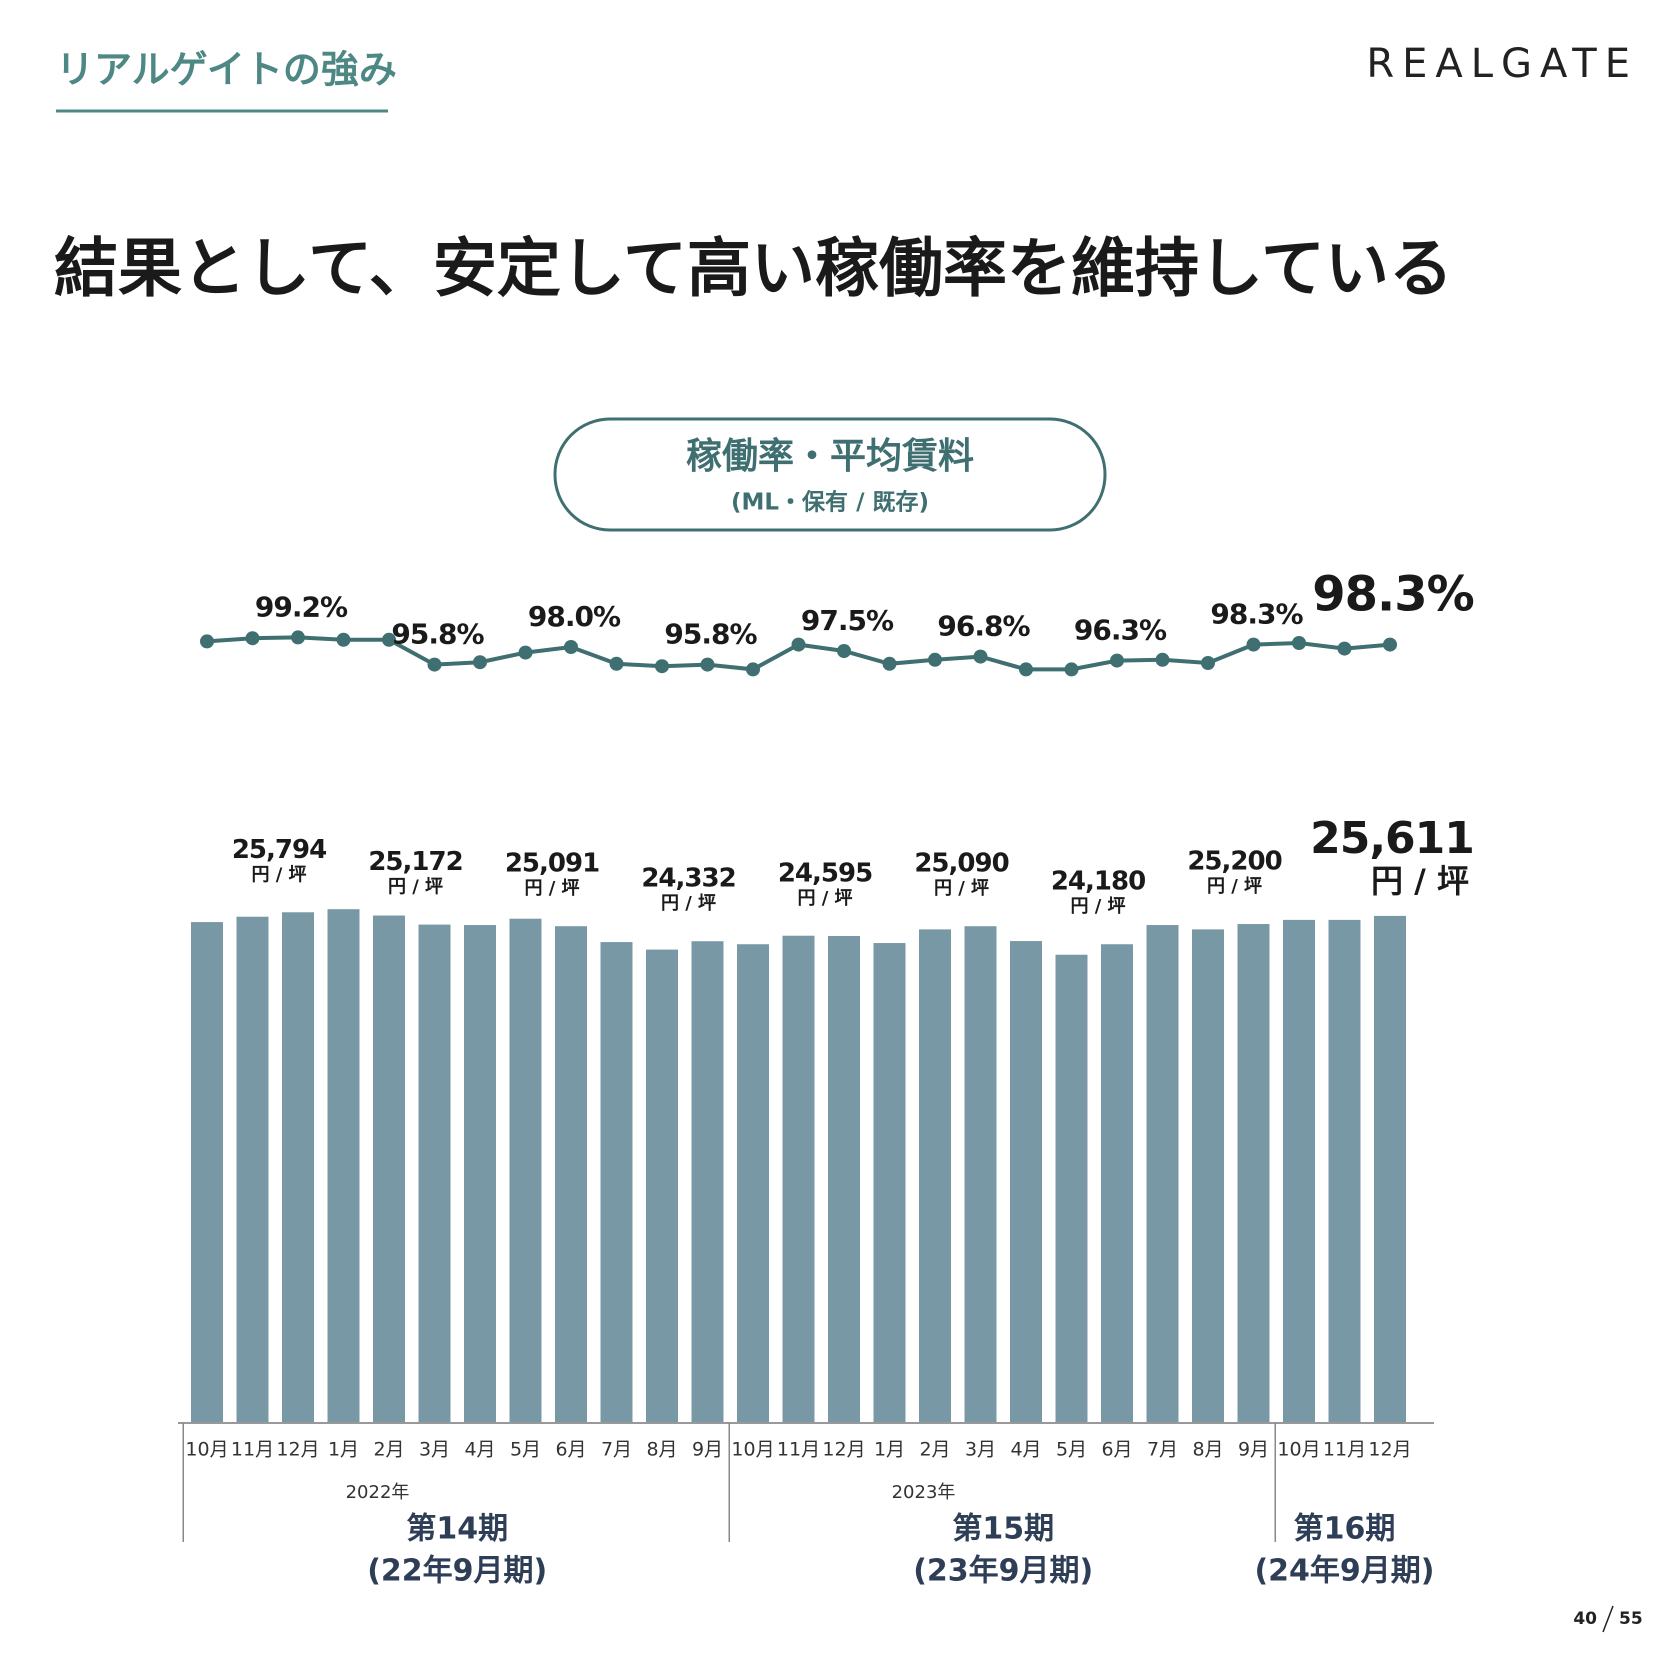 This screenshot has width=1653, height=1657. Describe the element at coordinates (825, 874) in the screenshot. I see `bar-value-label: 24,595` at that location.